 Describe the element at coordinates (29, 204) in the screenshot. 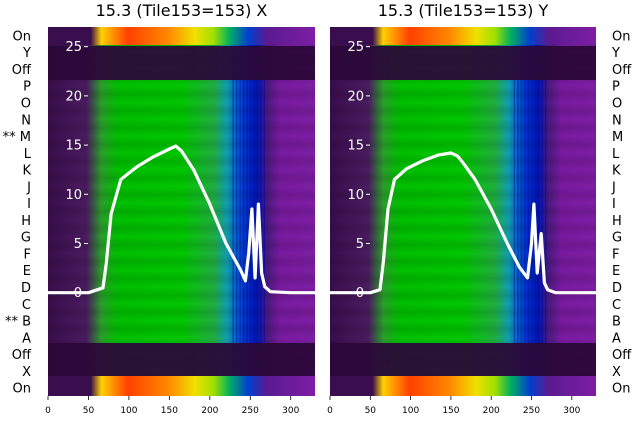

I see `row-label: I` at that location.